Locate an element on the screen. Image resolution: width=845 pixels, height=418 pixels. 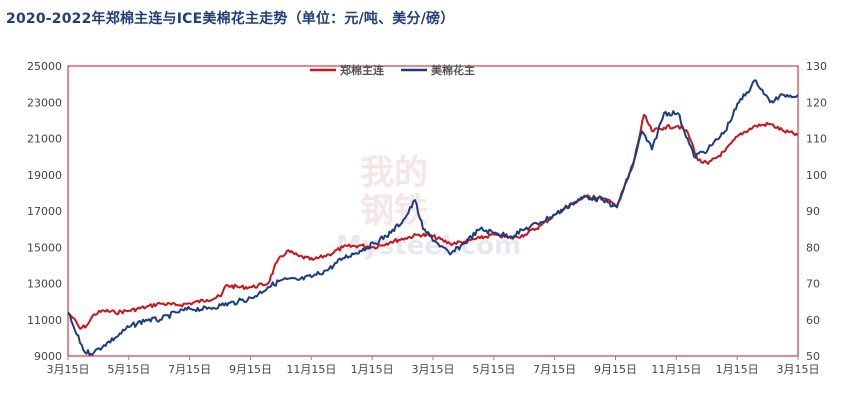
y-right-tick-label: 60 is located at coordinates (813, 320).